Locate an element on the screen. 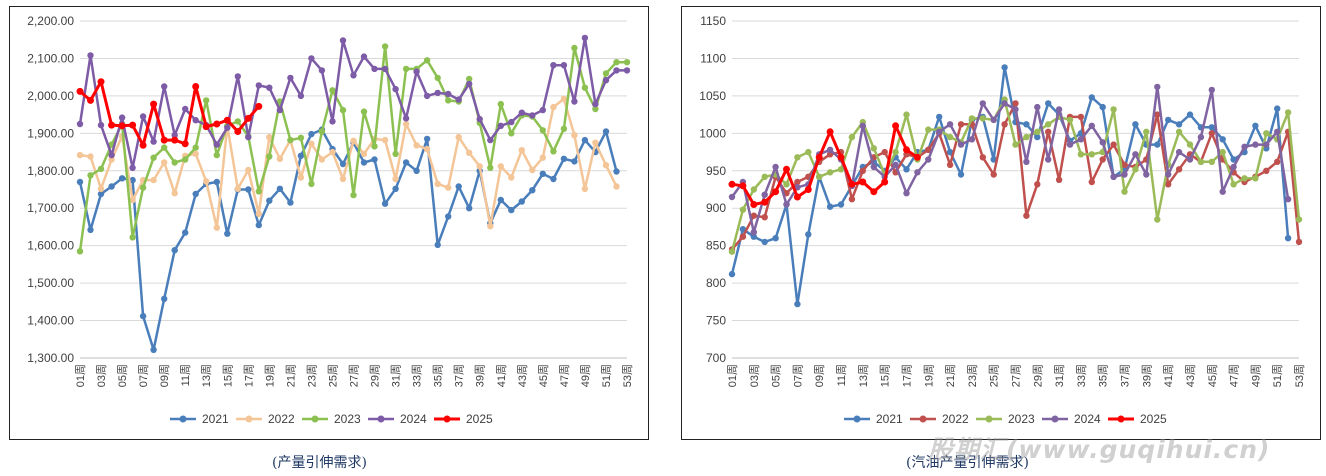 The image size is (1326, 476). y-tick-label: 1,800.00 is located at coordinates (50, 171).